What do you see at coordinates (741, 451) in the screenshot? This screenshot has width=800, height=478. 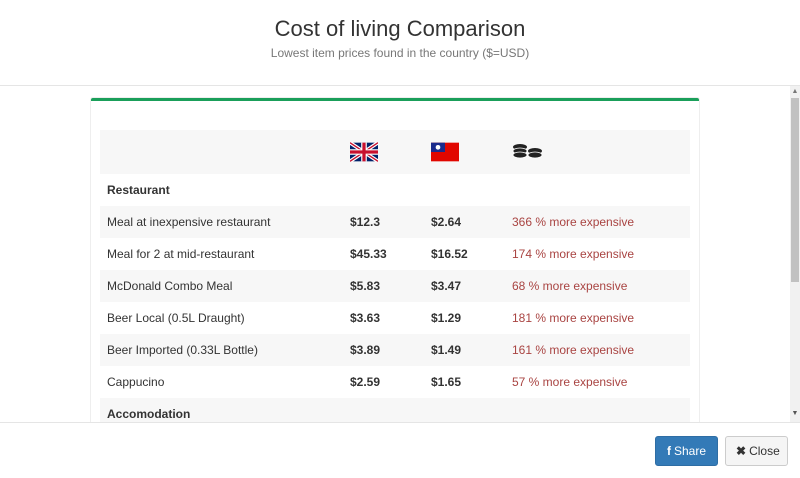 I see `close-icon: ✖` at bounding box center [741, 451].